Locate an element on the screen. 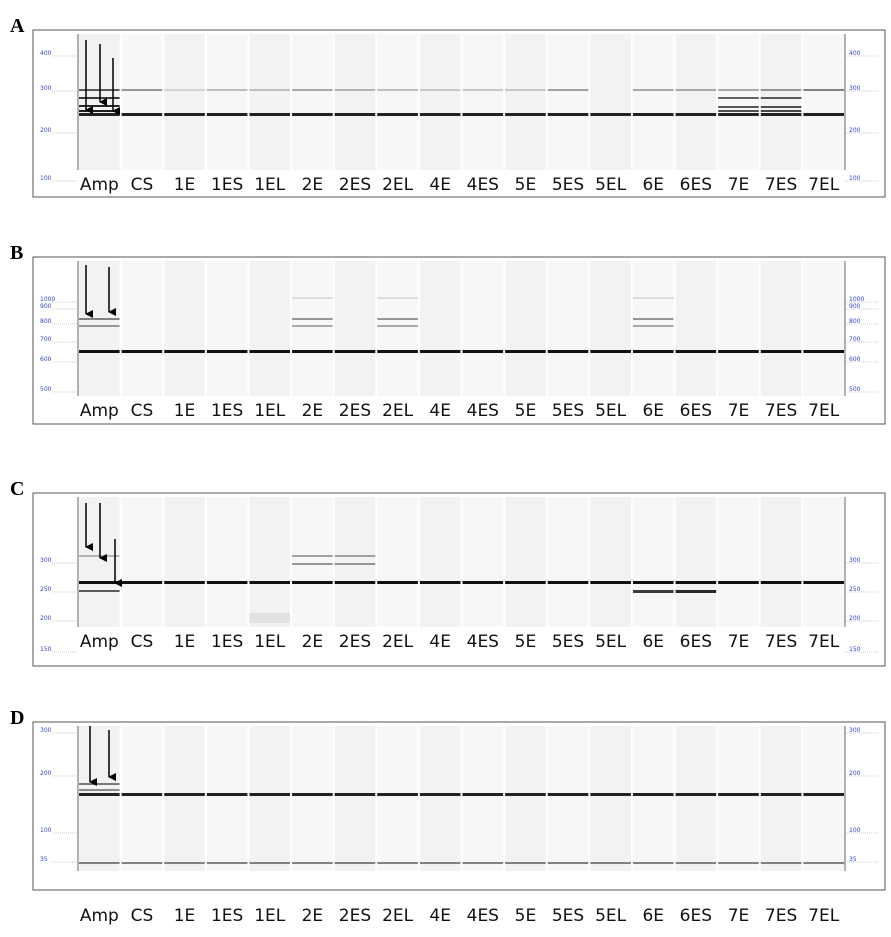 This screenshot has height=937, width=891. lane-label: 6ES is located at coordinates (696, 185).